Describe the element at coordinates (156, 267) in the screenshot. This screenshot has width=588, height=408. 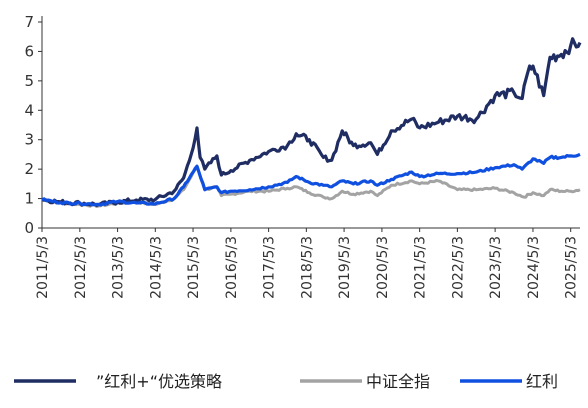
I see `x-tick-label: 2014/5/3` at that location.